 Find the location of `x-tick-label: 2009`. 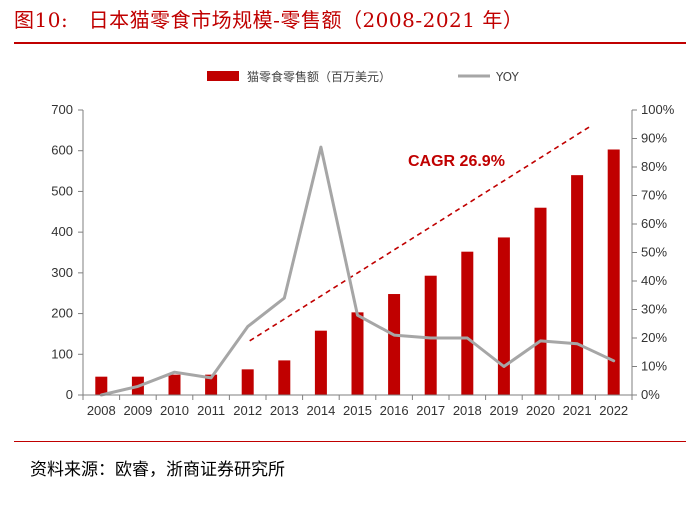

x-tick-label: 2009 is located at coordinates (137, 410).